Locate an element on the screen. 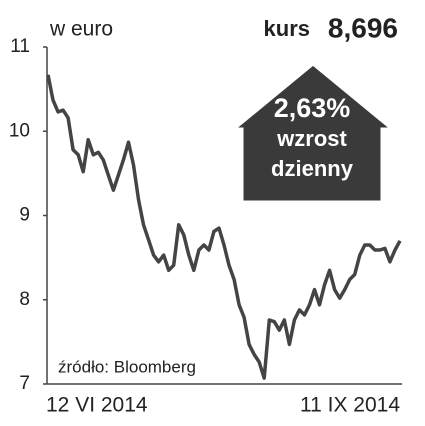 This screenshot has width=425, height=426. change-value: 2,63% is located at coordinates (312, 108).